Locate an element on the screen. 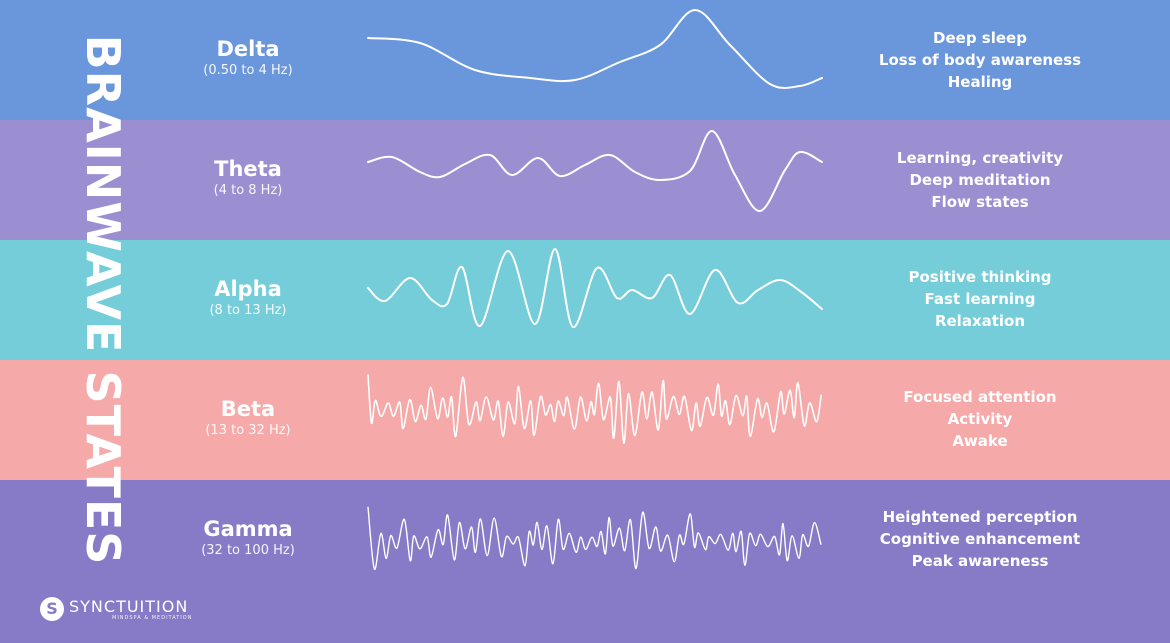 Image resolution: width=1170 pixels, height=643 pixels. beta-wave is located at coordinates (594, 409).